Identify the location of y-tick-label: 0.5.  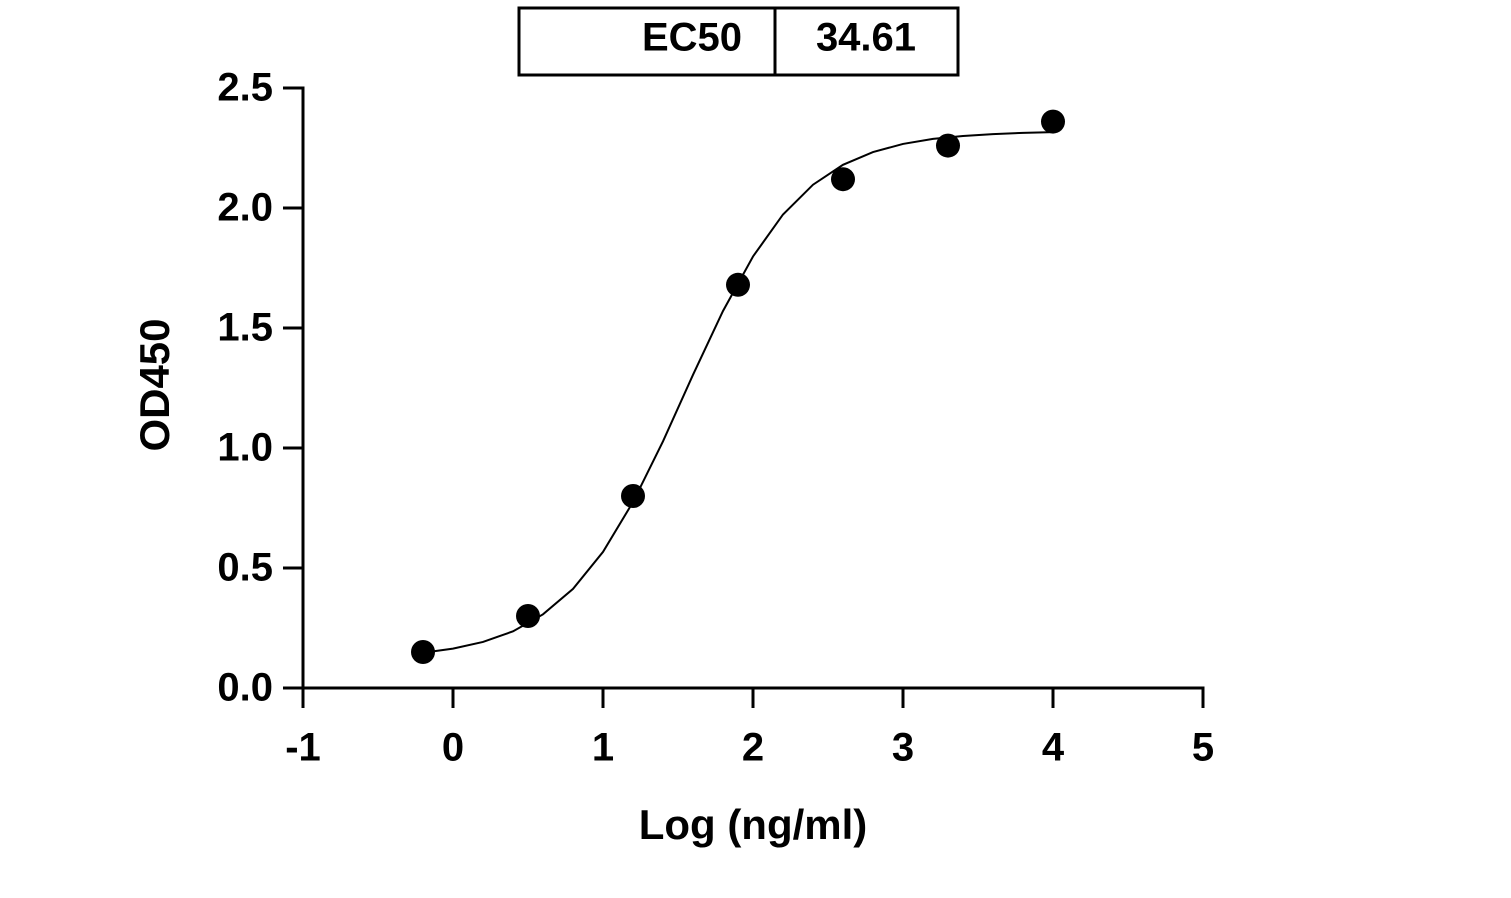
(245, 568).